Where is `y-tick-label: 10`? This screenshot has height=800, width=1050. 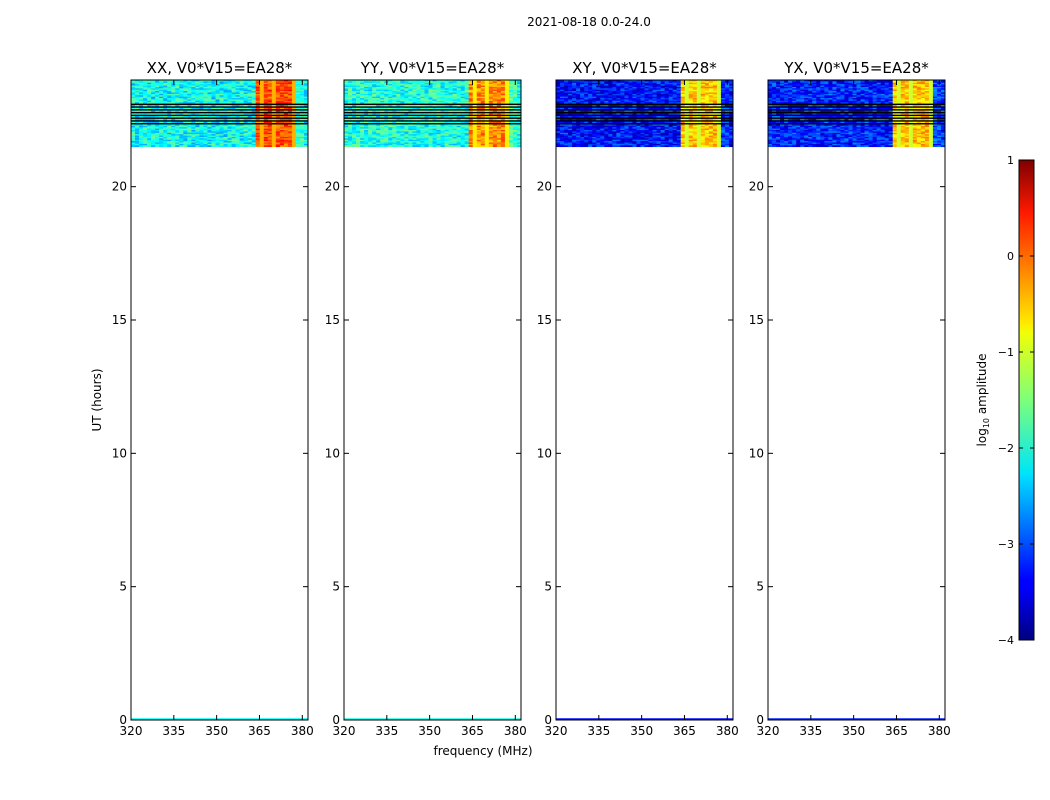 y-tick-label: 10 is located at coordinates (119, 453).